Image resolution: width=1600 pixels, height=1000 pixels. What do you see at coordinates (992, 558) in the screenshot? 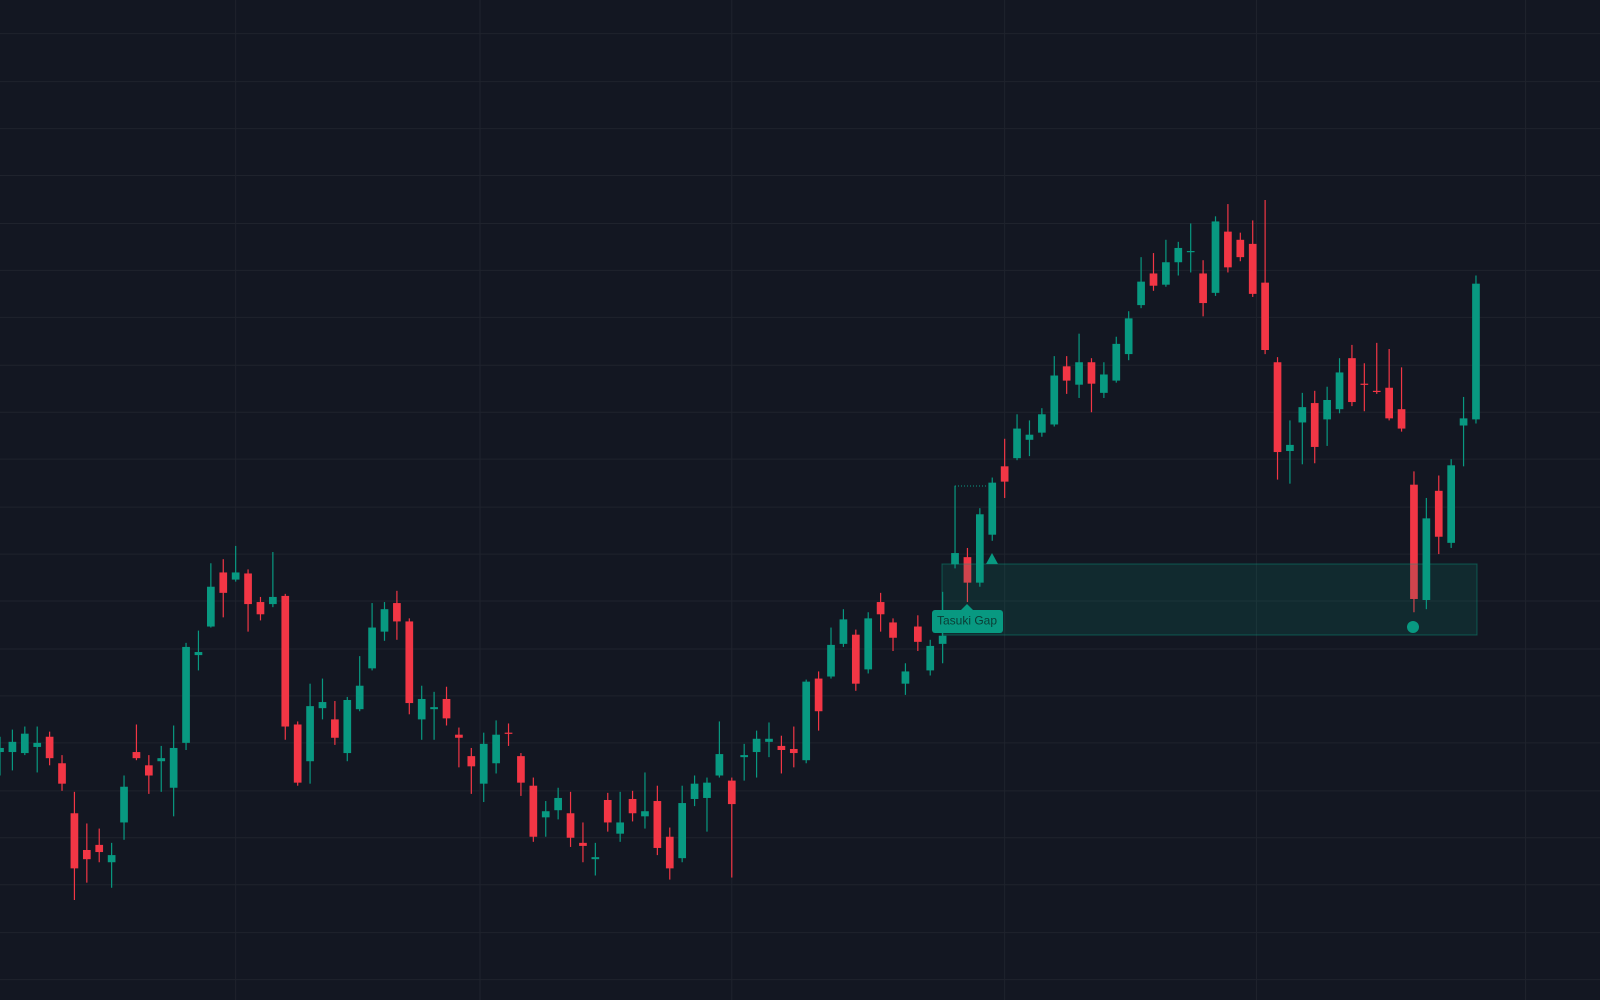
I see `pattern-marker` at bounding box center [992, 558].